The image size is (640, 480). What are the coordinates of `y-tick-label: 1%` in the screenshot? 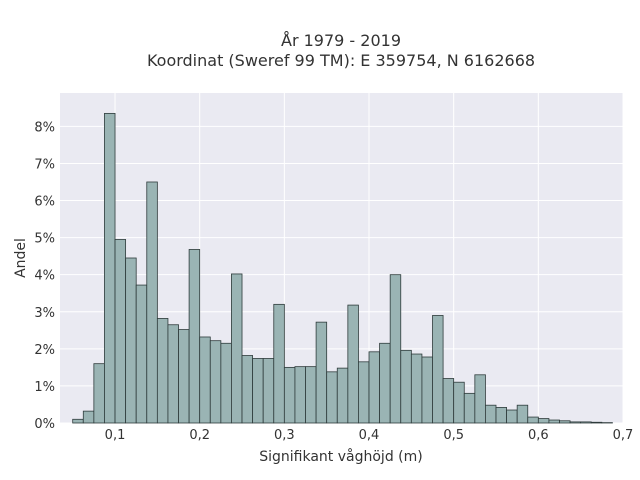 It's located at (44, 387).